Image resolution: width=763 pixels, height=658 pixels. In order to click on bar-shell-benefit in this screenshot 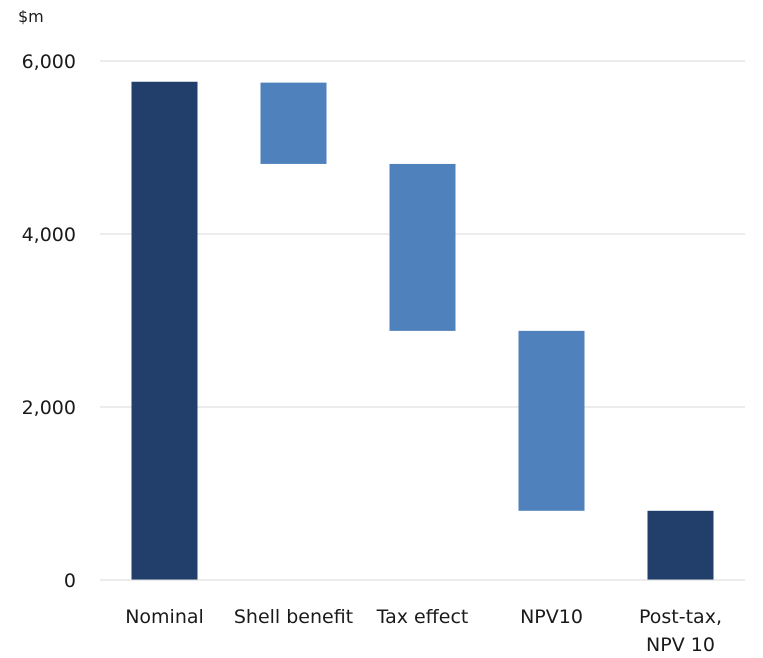, I will do `click(293, 123)`.